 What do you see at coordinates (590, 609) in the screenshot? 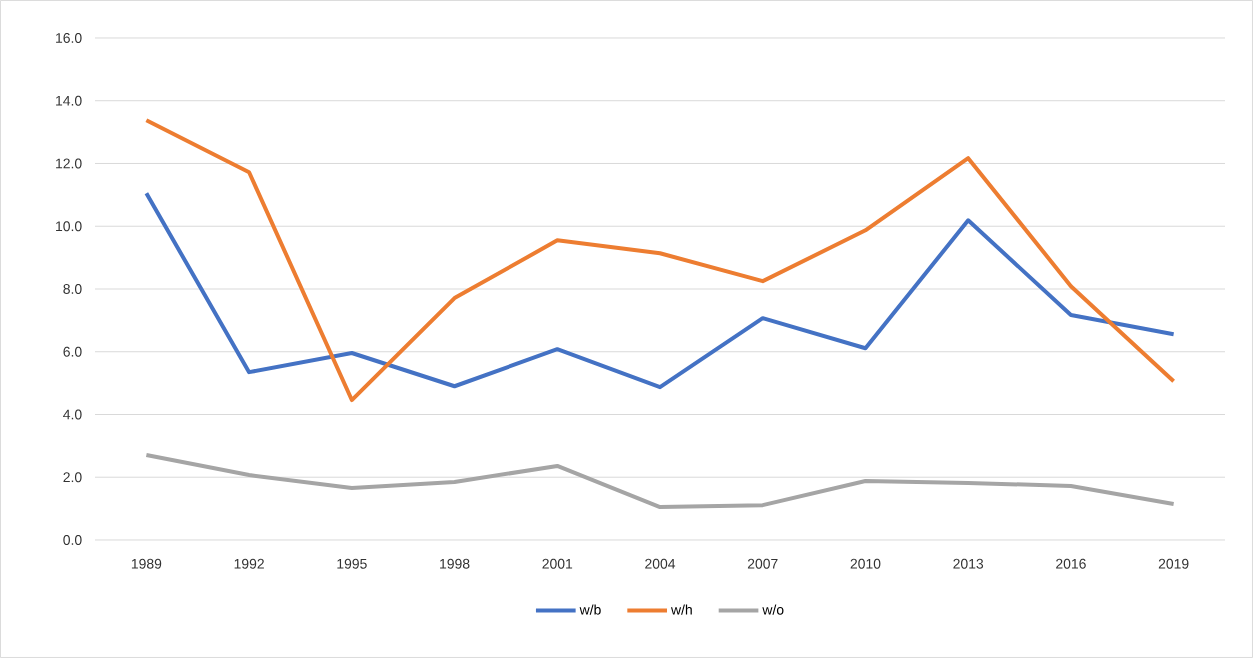
I see `legend-label: w/b` at bounding box center [590, 609].